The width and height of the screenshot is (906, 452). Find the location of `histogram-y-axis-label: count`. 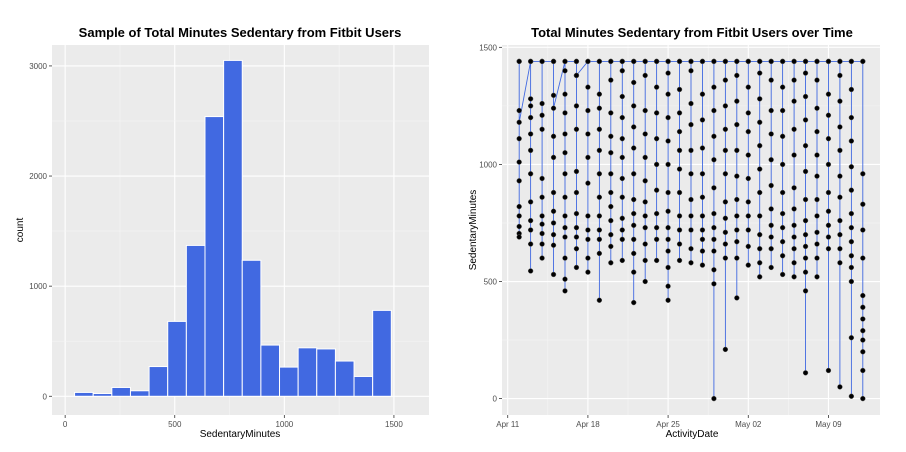

histogram-y-axis-label: count is located at coordinates (20, 230).